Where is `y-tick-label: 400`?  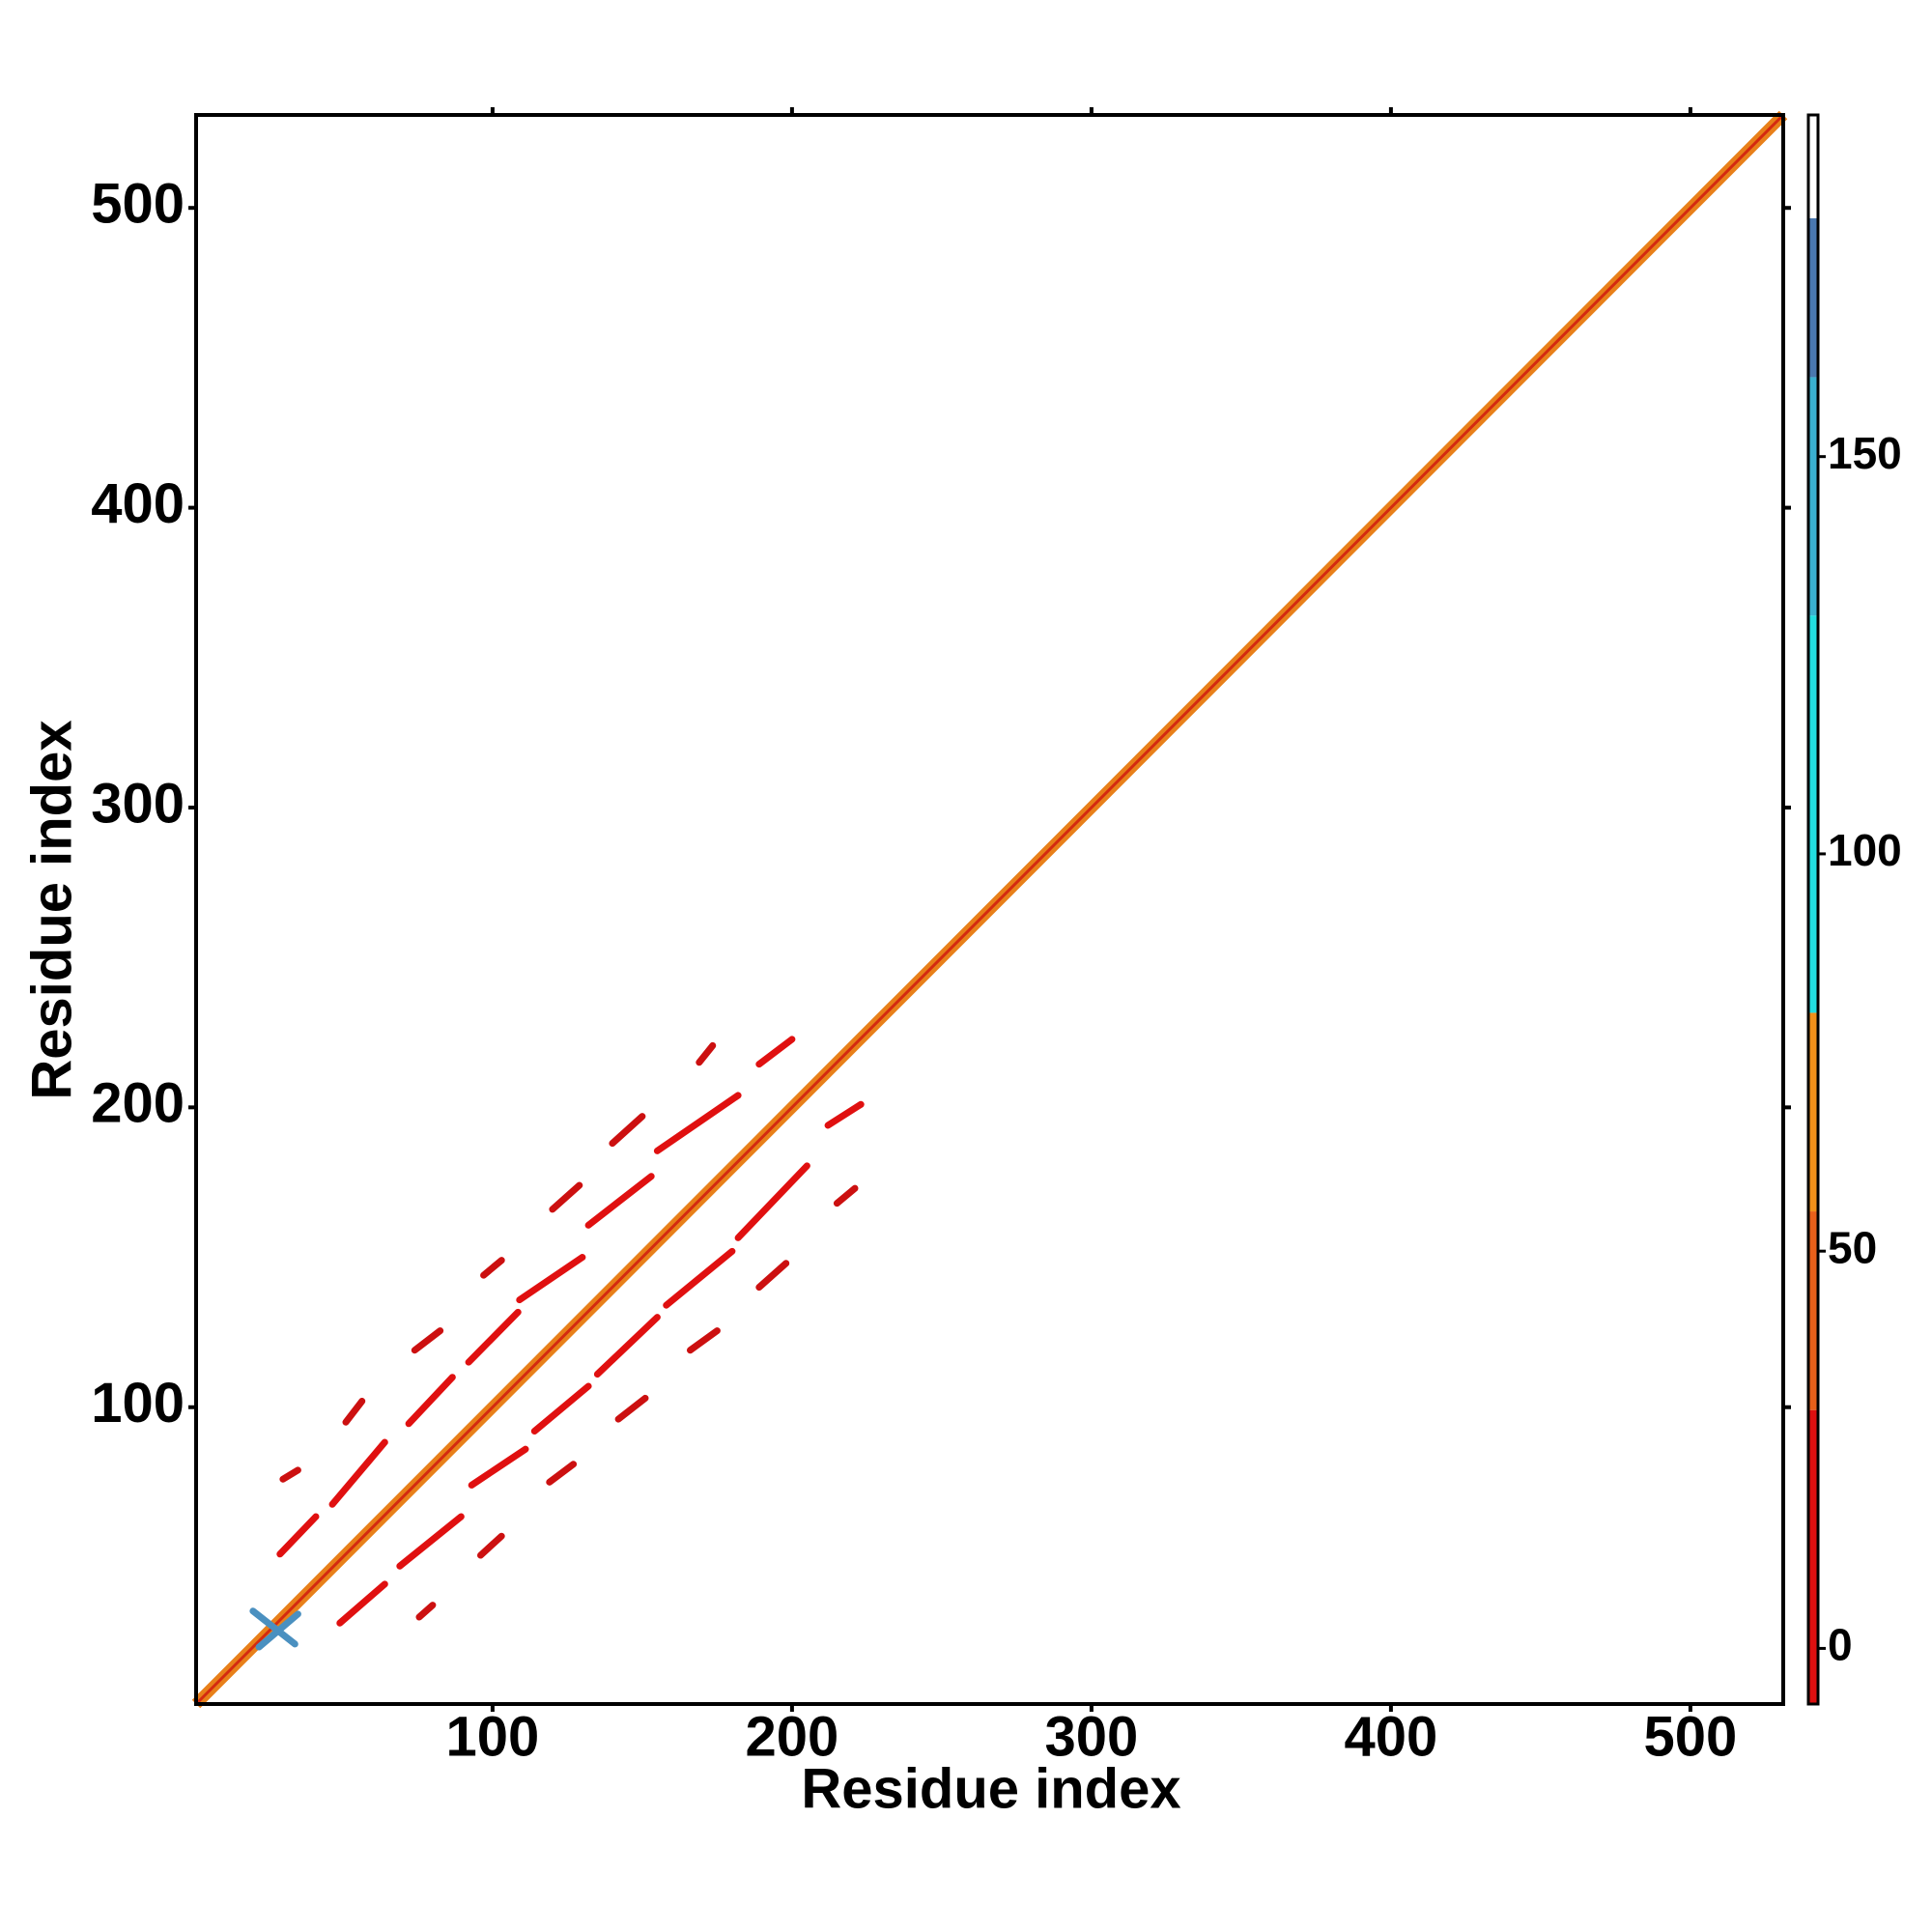
y-tick-label: 400 is located at coordinates (138, 503).